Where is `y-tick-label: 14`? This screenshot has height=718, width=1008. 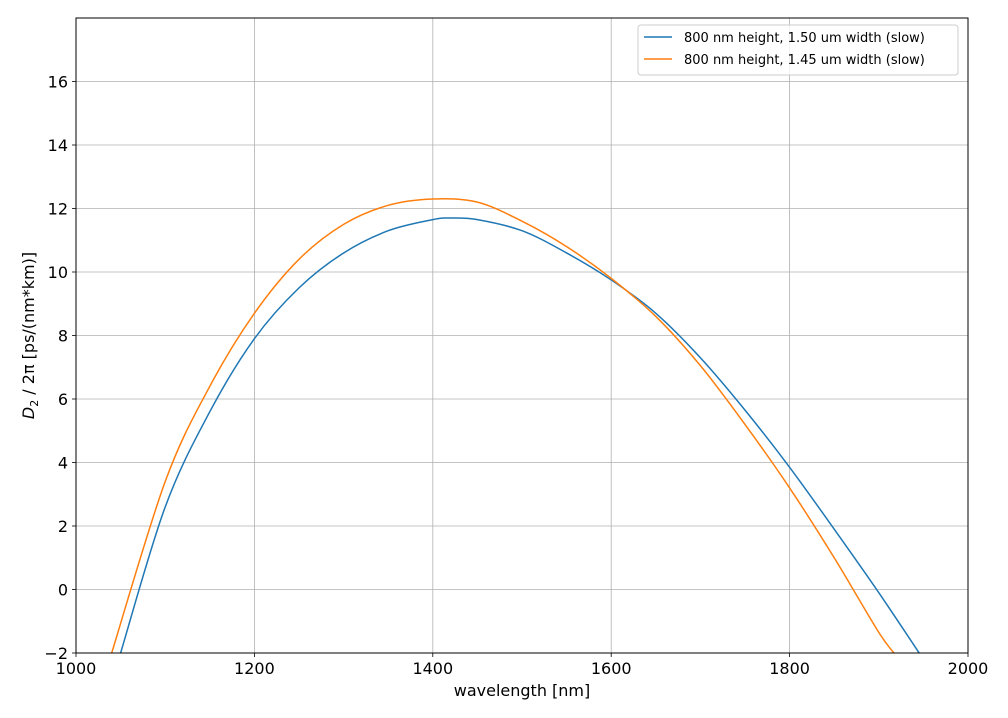
y-tick-label: 14 is located at coordinates (58, 145).